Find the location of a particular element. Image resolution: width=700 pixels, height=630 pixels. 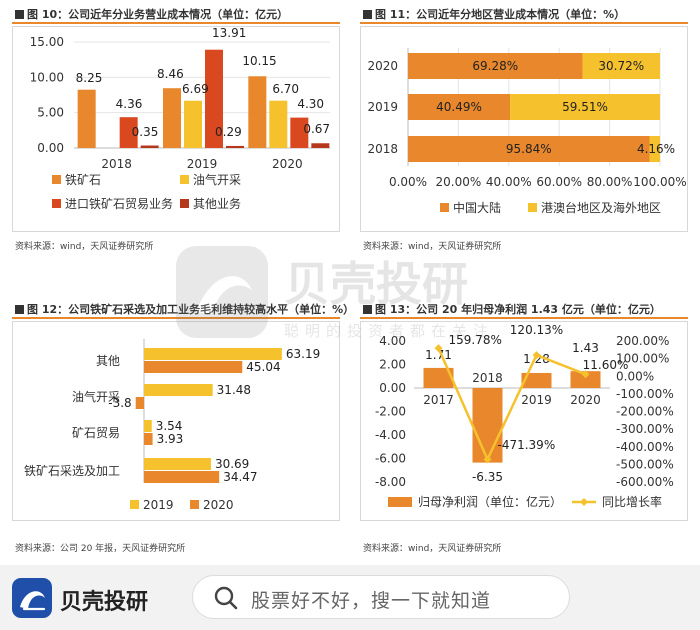

legend-label: 铁矿石 is located at coordinates (83, 180).